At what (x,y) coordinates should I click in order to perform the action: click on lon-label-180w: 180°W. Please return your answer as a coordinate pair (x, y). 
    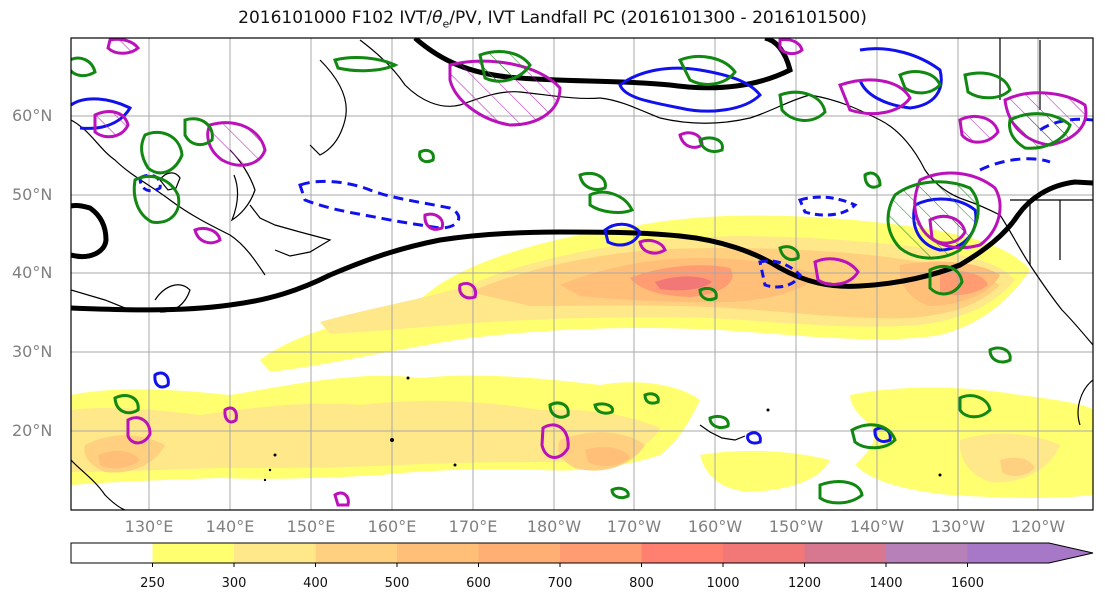
    Looking at the image, I should click on (554, 526).